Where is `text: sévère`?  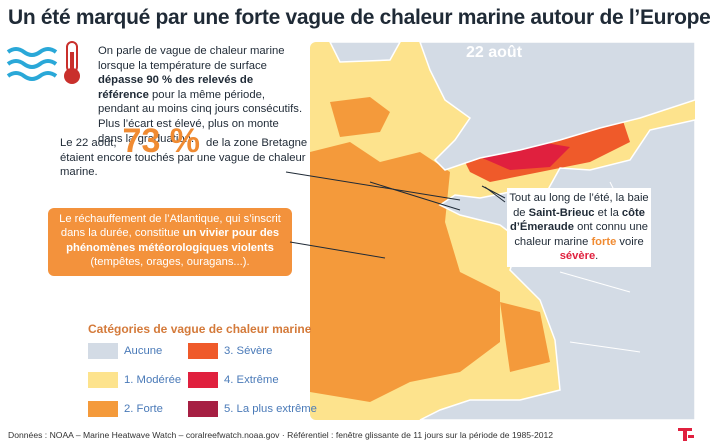 text: sévère is located at coordinates (577, 256).